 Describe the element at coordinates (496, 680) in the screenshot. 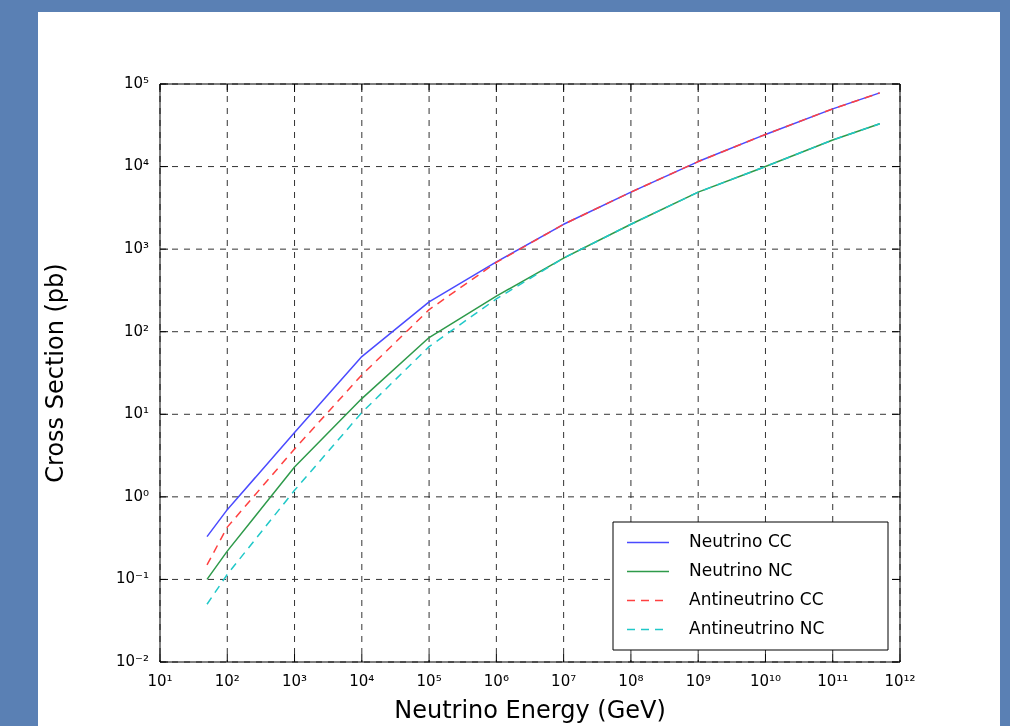

I see `x-tick-label: 10⁶` at that location.